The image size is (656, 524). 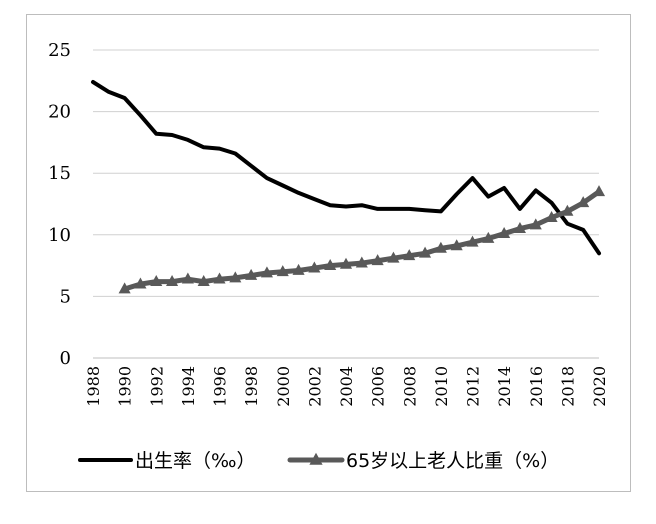 What do you see at coordinates (473, 386) in the screenshot?
I see `x-tick-label: 2012` at bounding box center [473, 386].